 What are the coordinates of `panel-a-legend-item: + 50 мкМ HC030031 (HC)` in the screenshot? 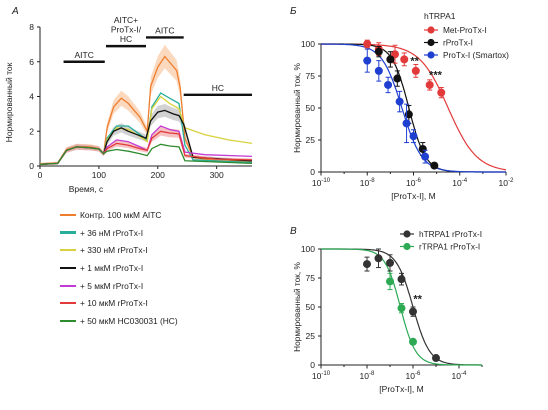 It's located at (175, 321).